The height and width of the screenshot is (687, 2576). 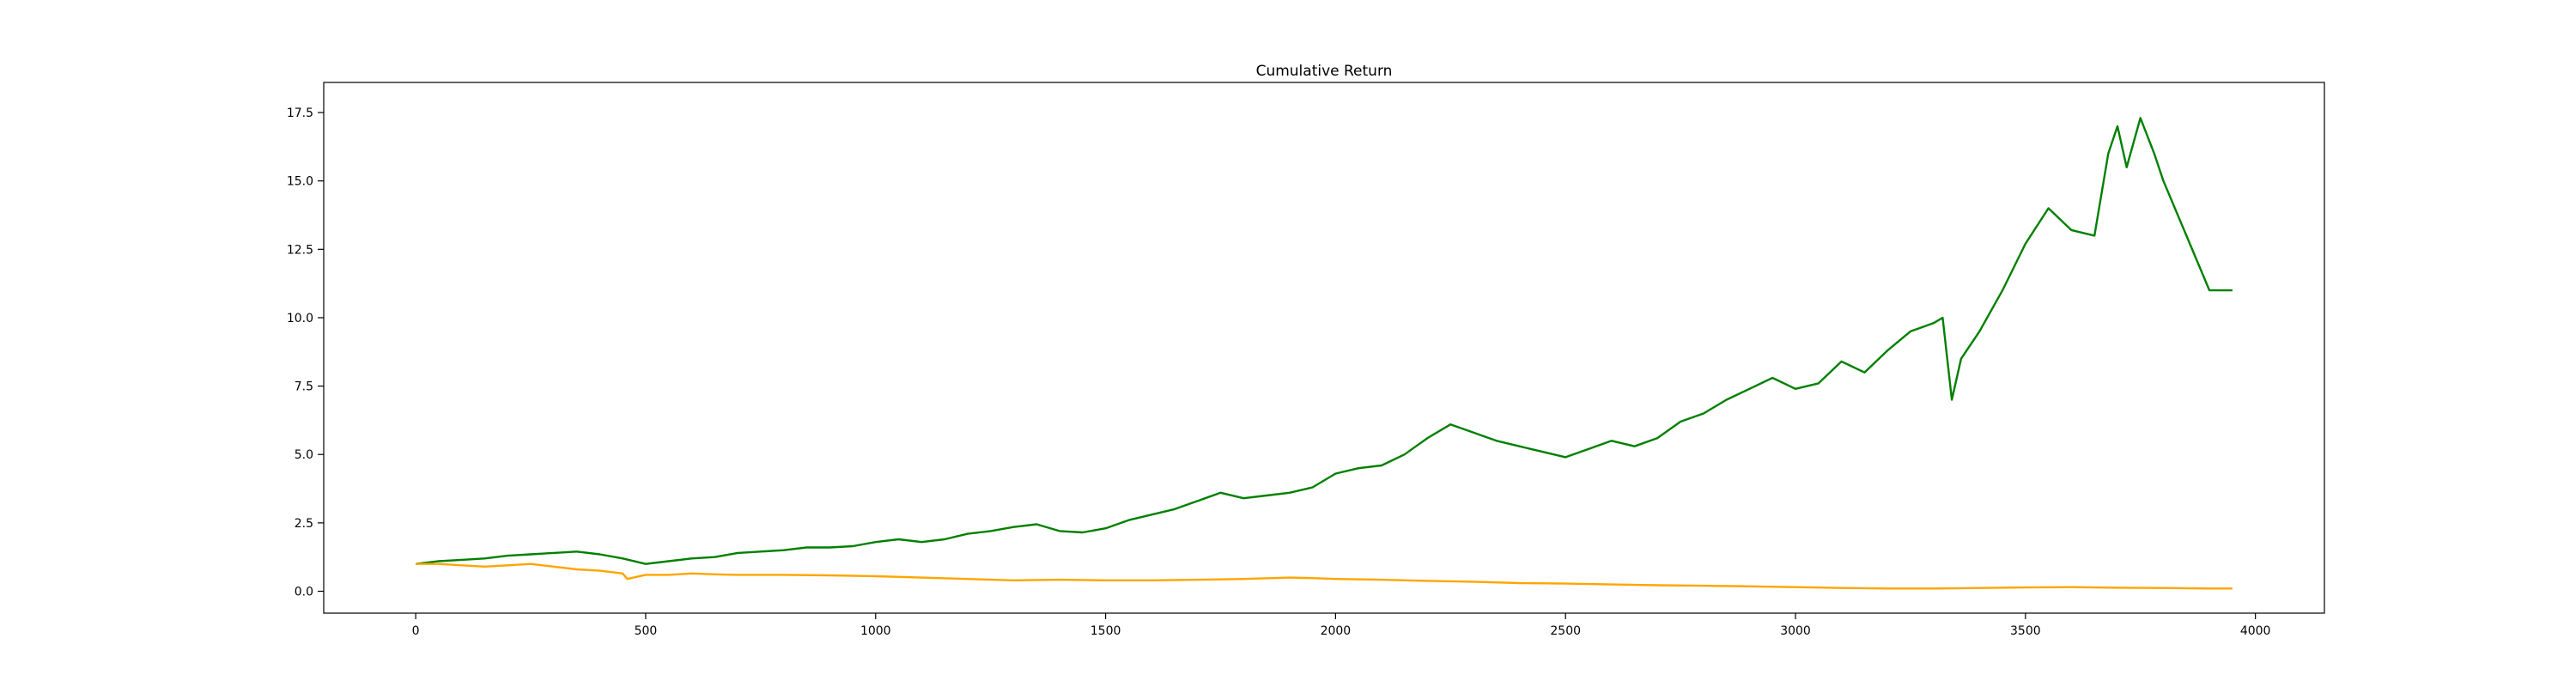 I want to click on y-tick-label: 10.0, so click(x=300, y=318).